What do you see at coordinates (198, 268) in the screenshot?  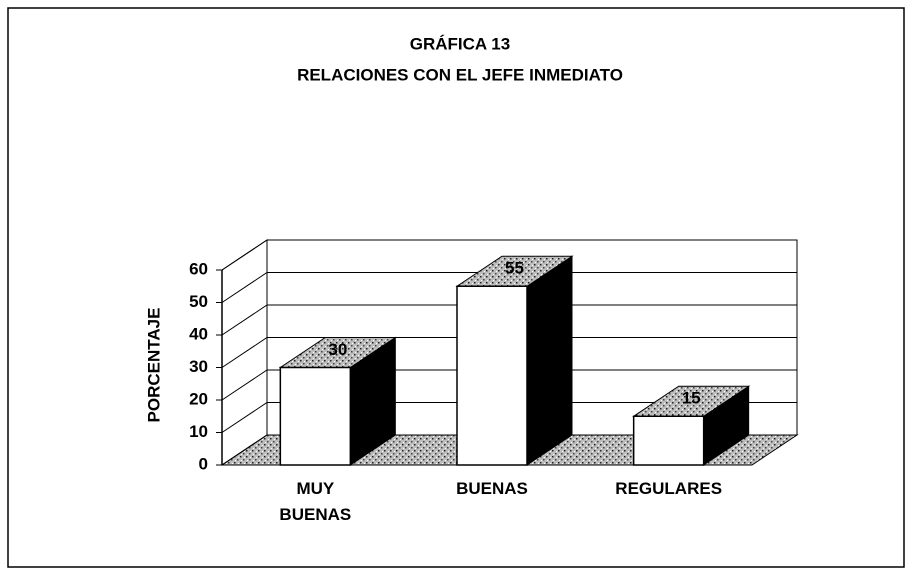 I see `y-tick-label: 60` at bounding box center [198, 268].